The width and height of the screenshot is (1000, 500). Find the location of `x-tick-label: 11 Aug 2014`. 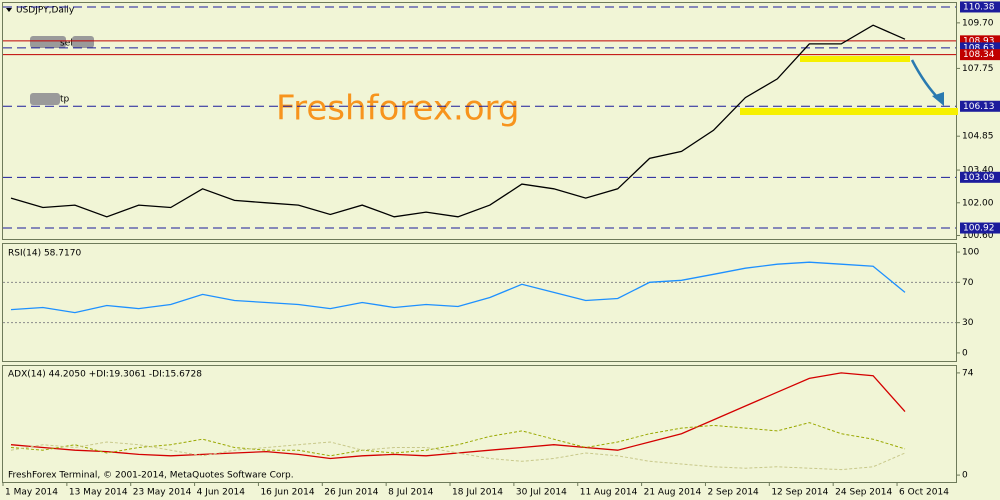

x-tick-label: 11 Aug 2014 is located at coordinates (609, 493).